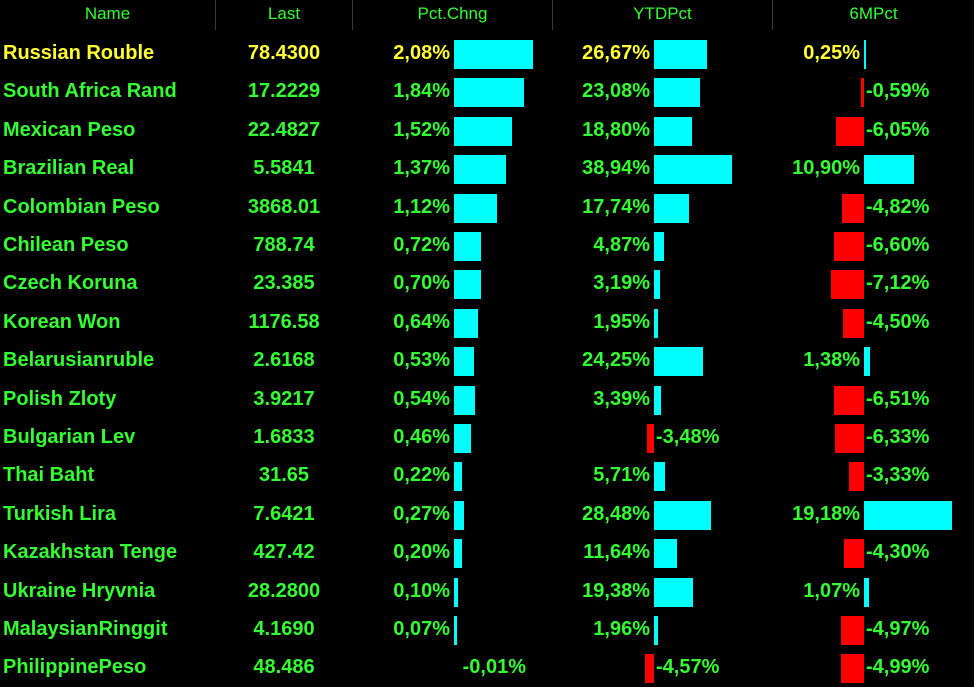 The height and width of the screenshot is (687, 974). Describe the element at coordinates (69, 437) in the screenshot. I see `currency-name: Bulgarian Lev` at that location.